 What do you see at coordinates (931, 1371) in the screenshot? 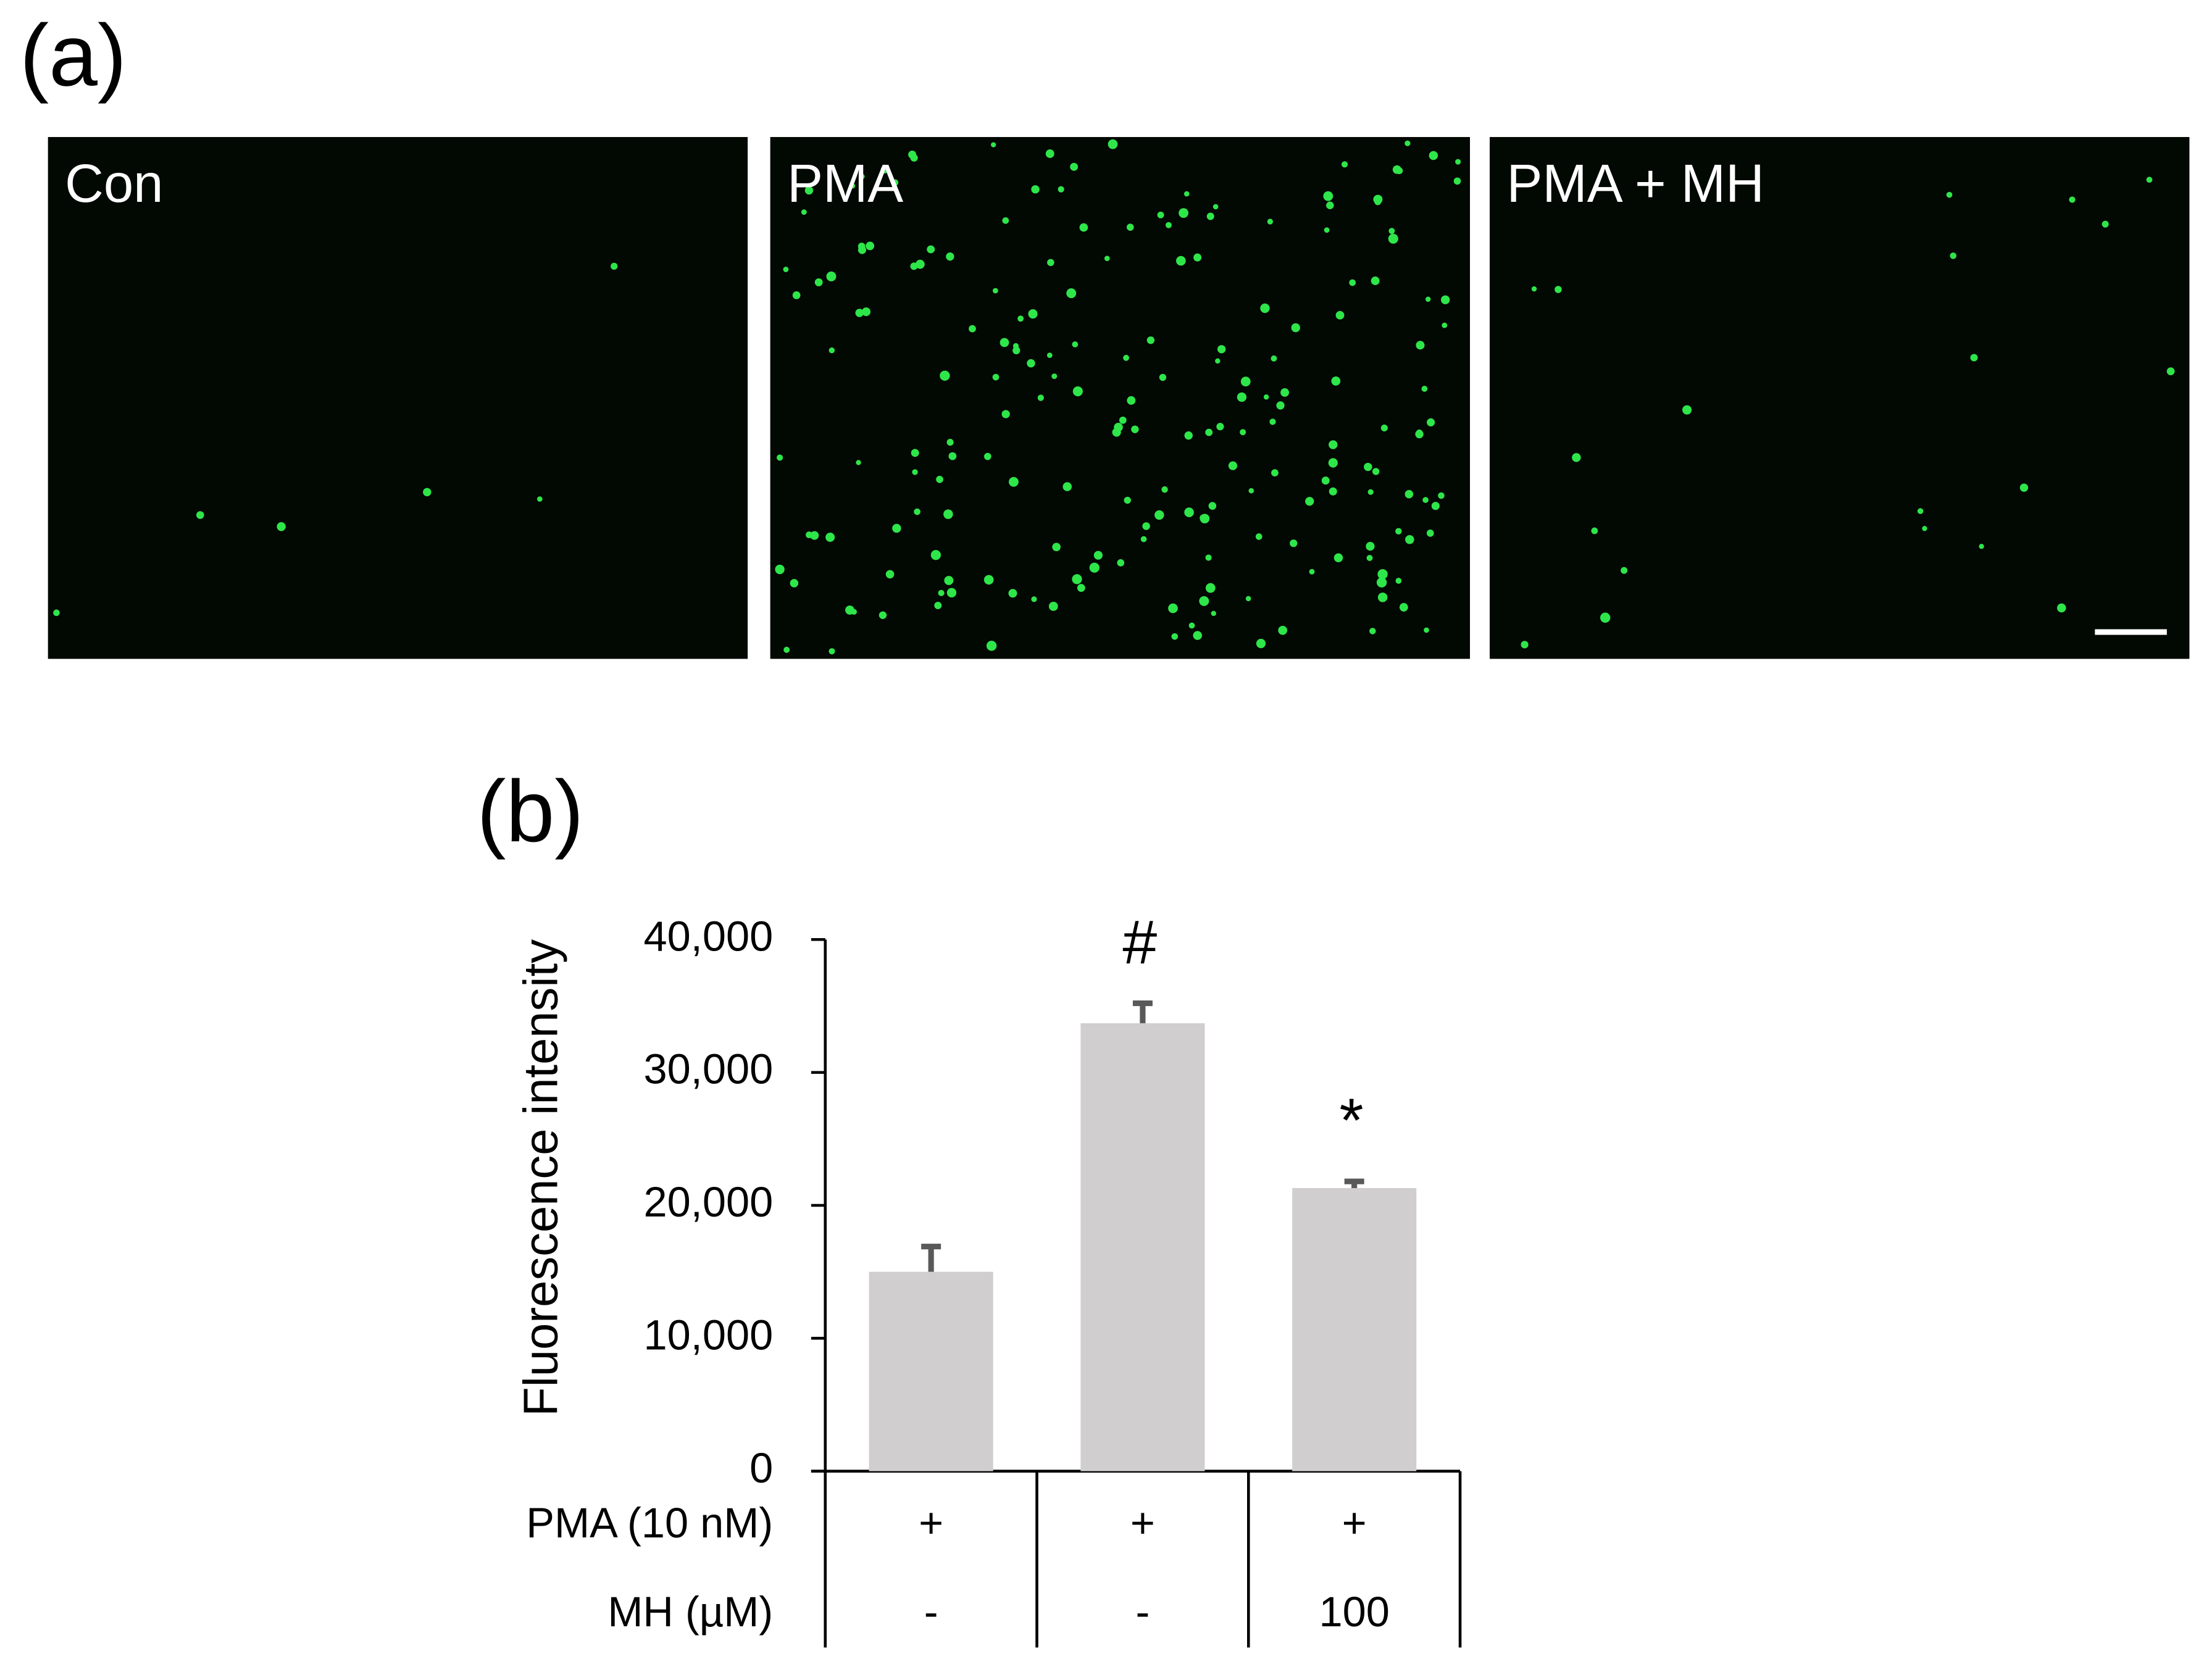
I see `bar` at bounding box center [931, 1371].